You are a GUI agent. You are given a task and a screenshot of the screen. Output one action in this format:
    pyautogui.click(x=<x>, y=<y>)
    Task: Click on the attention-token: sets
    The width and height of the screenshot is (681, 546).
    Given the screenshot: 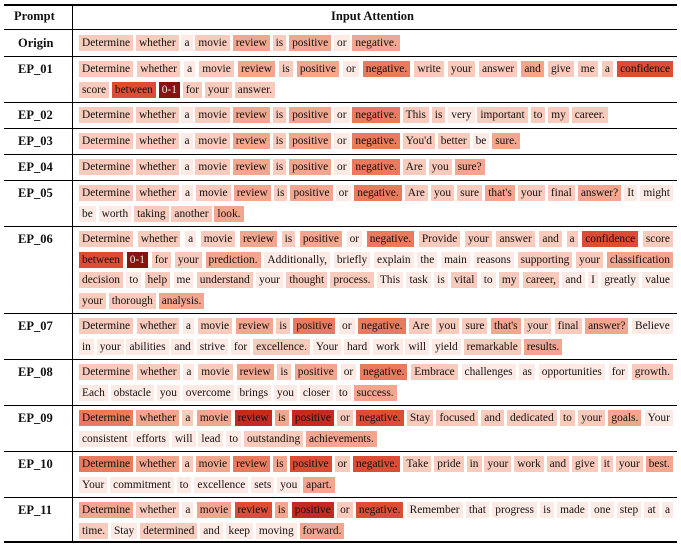 What is the action you would take?
    pyautogui.click(x=263, y=484)
    